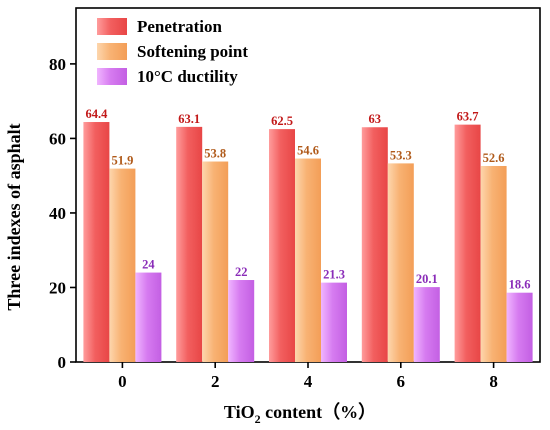  Describe the element at coordinates (215, 381) in the screenshot. I see `x-tick-label: 2` at that location.